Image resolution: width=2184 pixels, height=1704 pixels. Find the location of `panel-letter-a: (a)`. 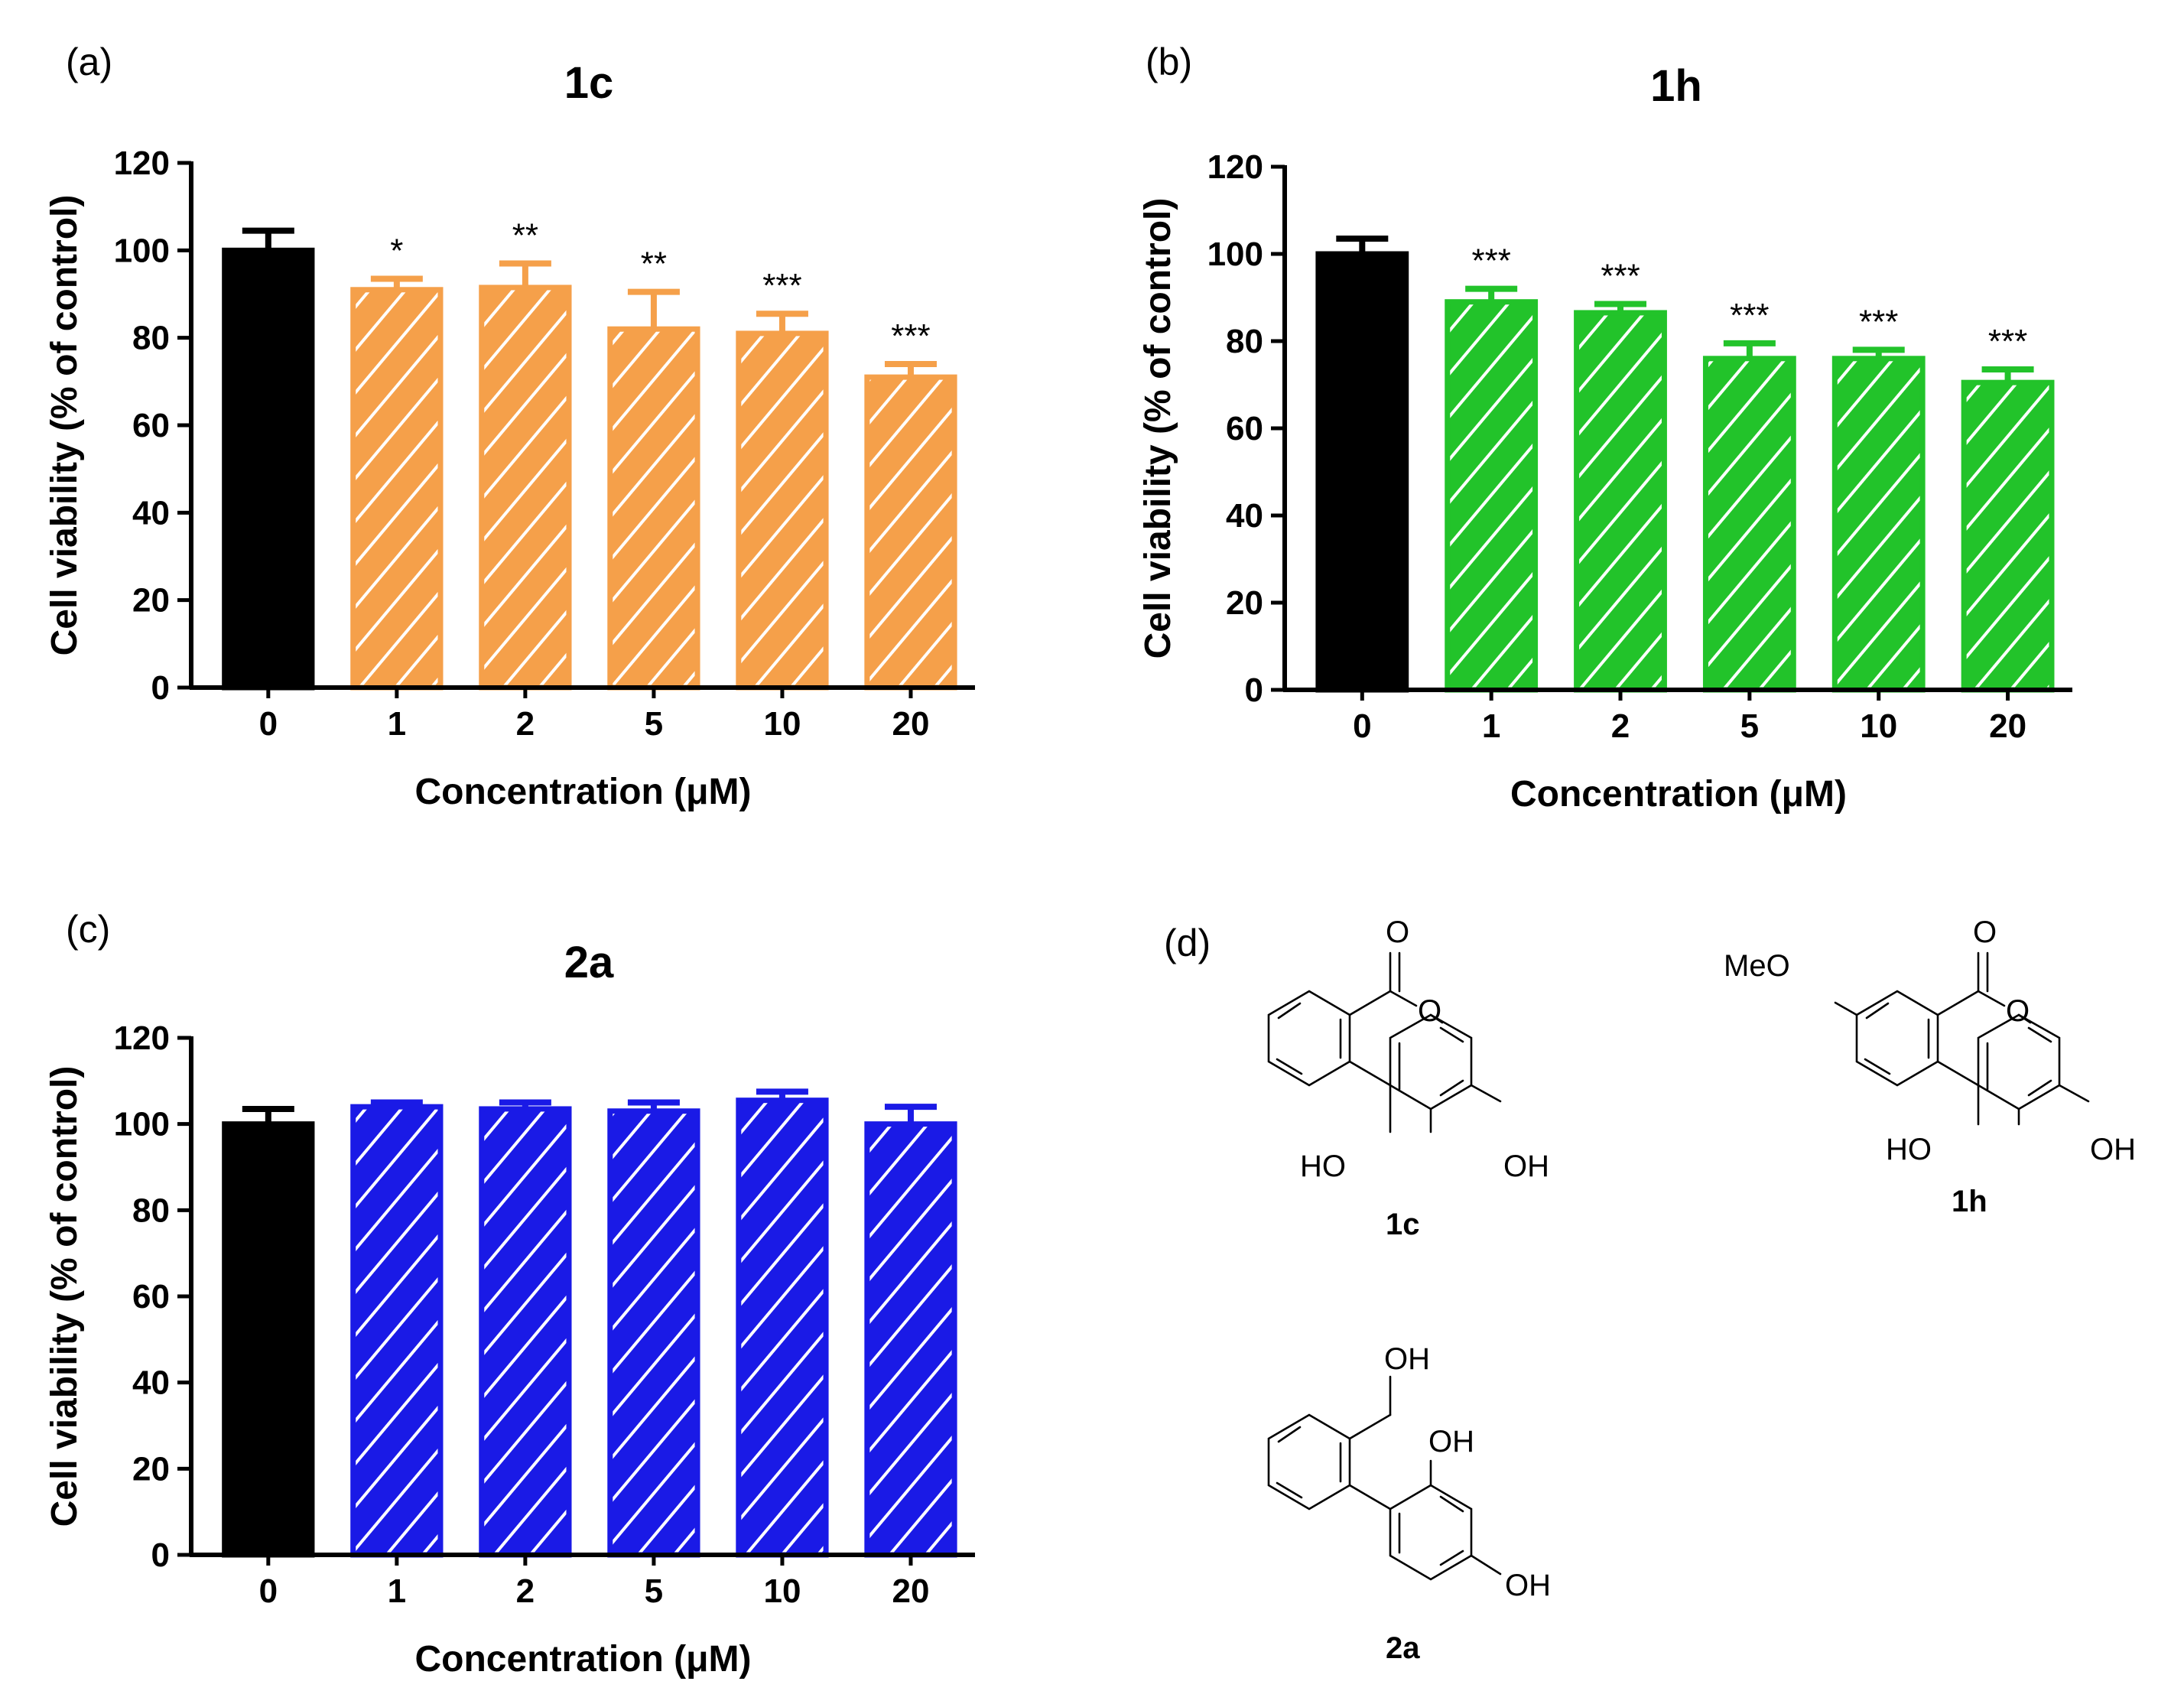

panel-letter-a: (a) is located at coordinates (89, 62).